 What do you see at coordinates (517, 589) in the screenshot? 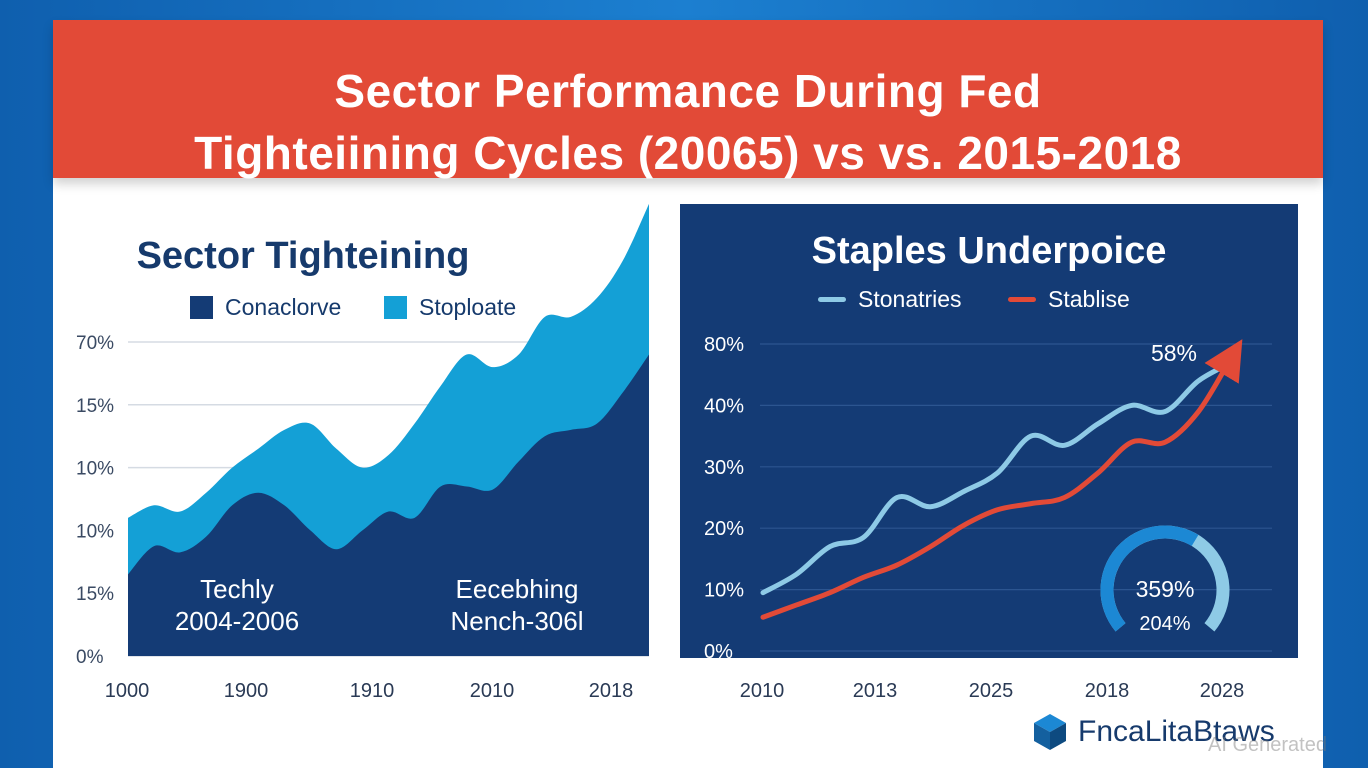
I see `area-annotation-title: Eecebhing` at bounding box center [517, 589].